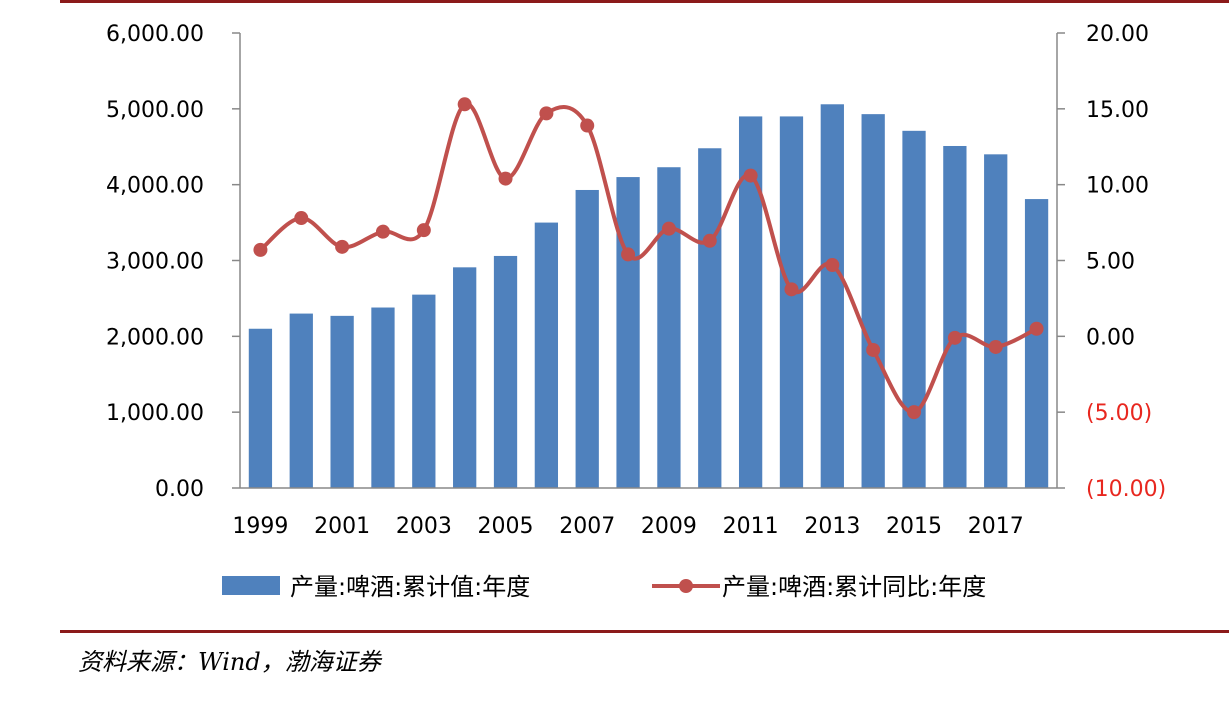 This screenshot has height=705, width=1229. What do you see at coordinates (587, 338) in the screenshot?
I see `bar-2007` at bounding box center [587, 338].